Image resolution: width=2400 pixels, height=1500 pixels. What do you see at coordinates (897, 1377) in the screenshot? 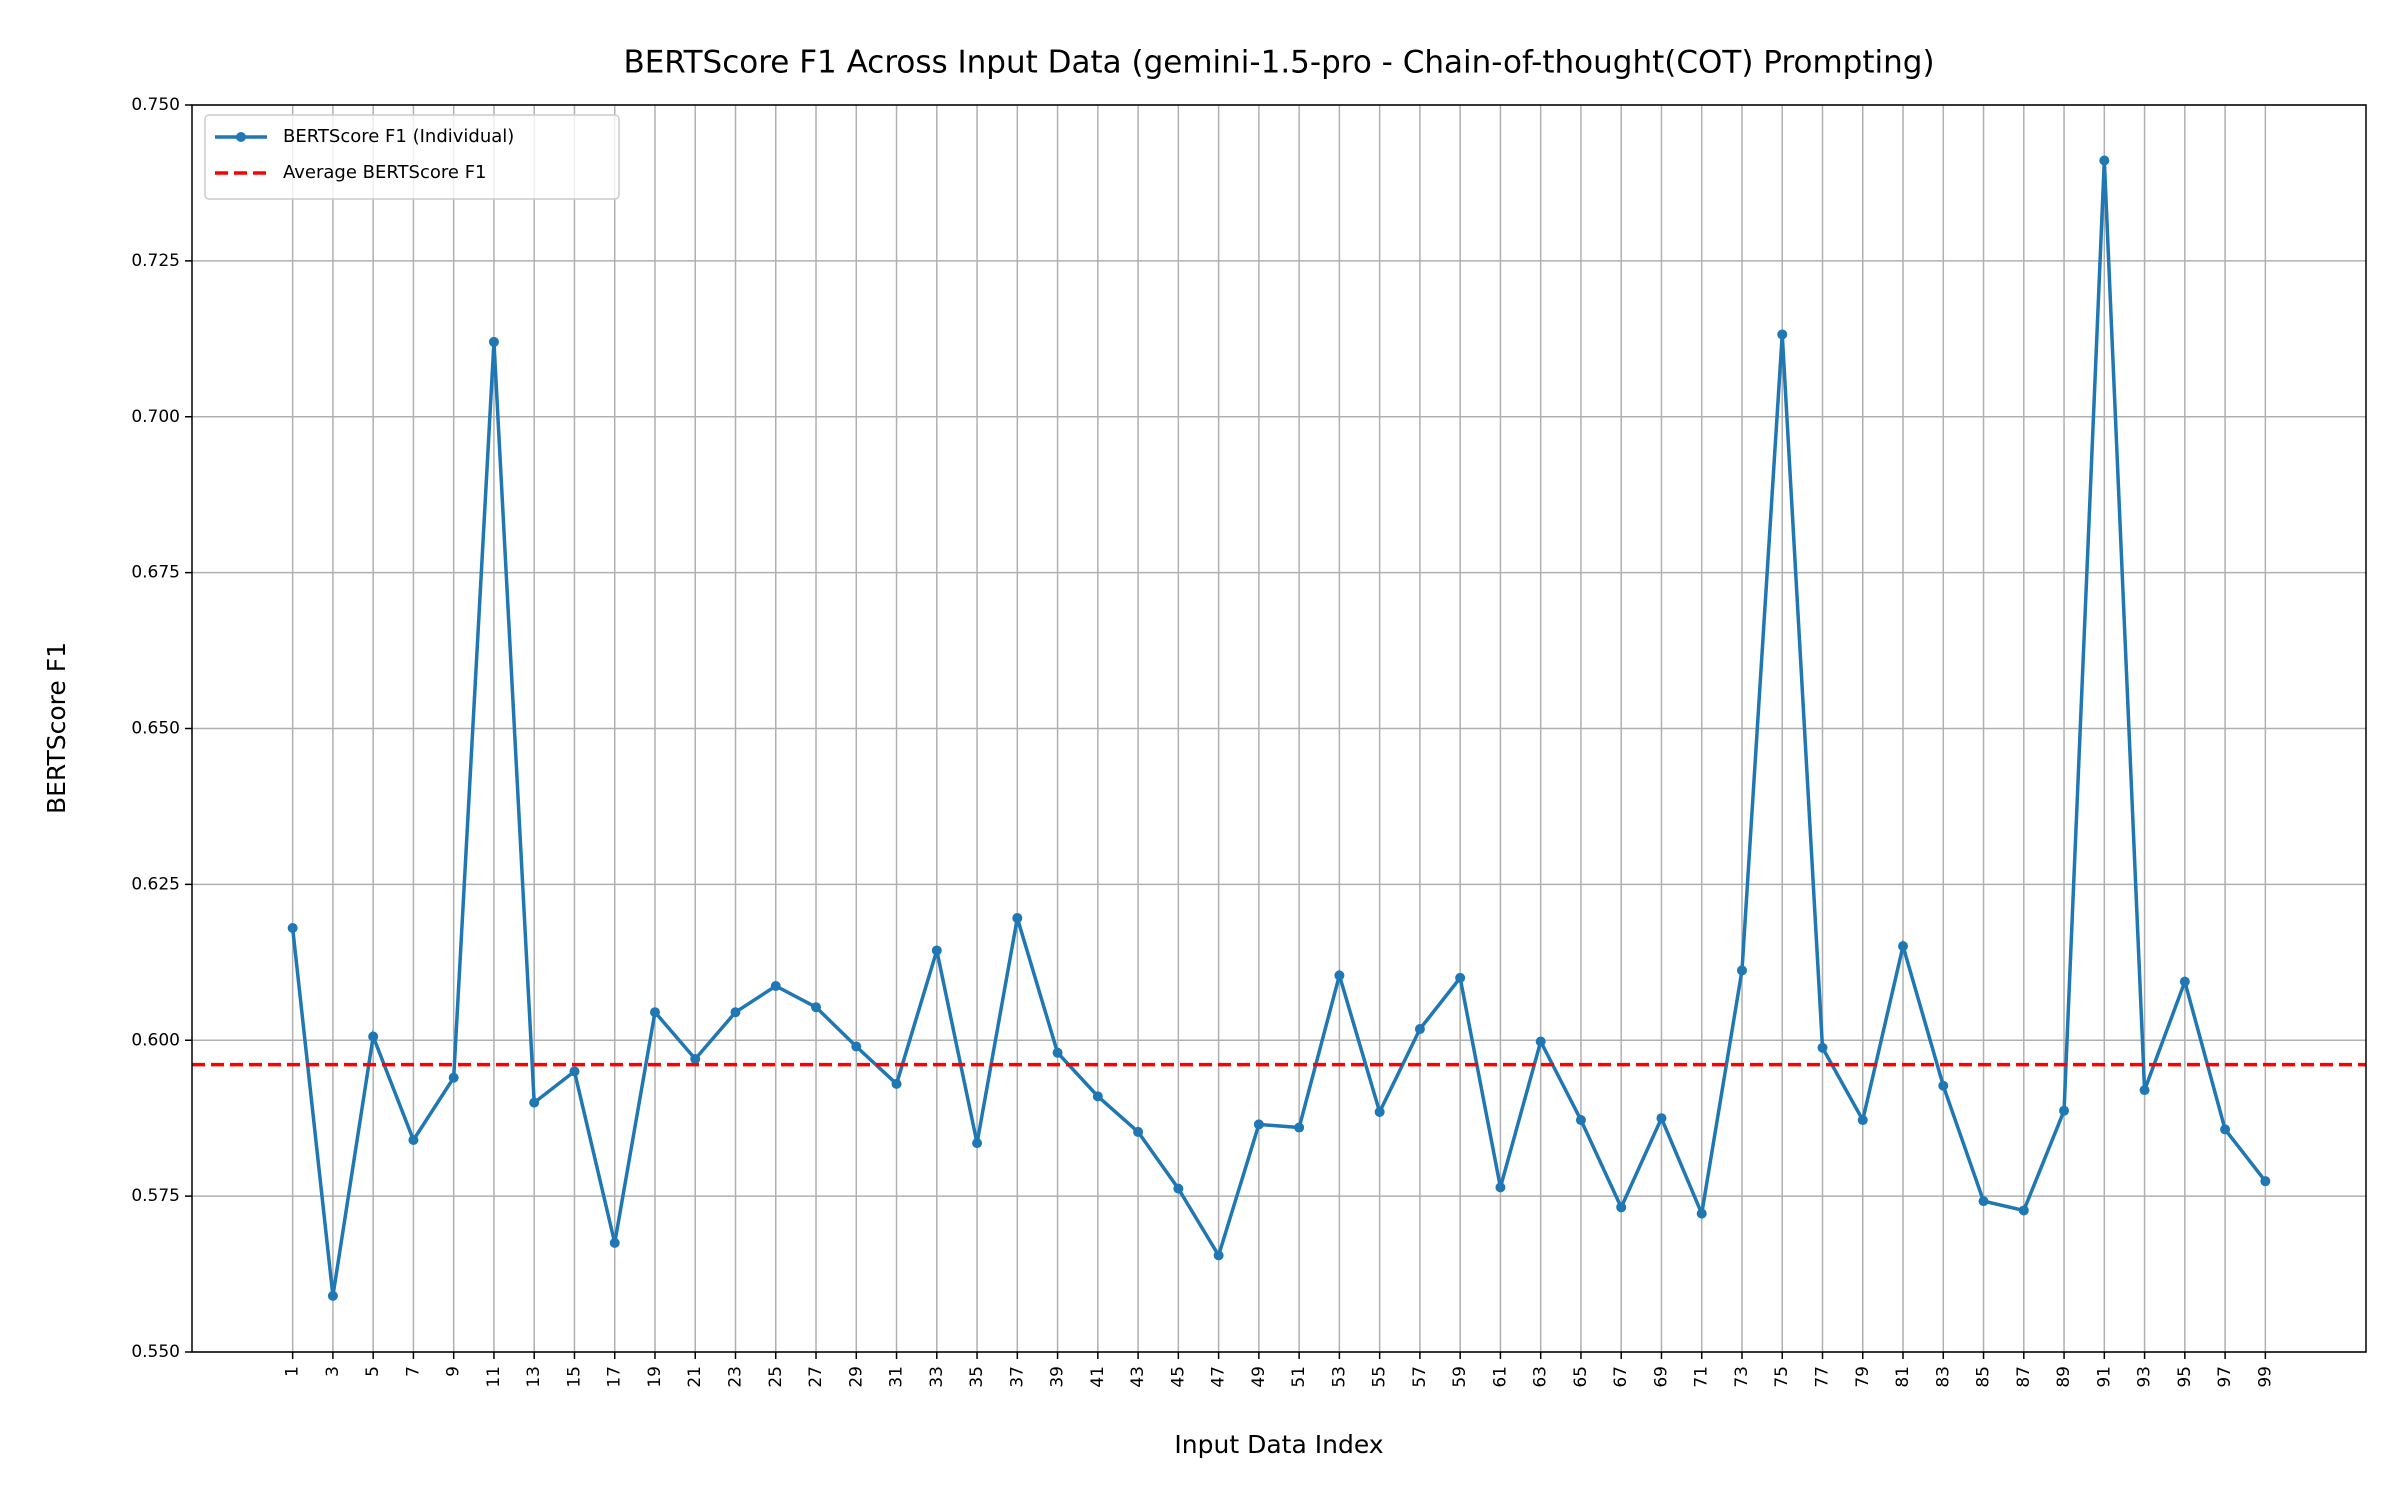
I see `x-tick-label: 31` at bounding box center [897, 1377].